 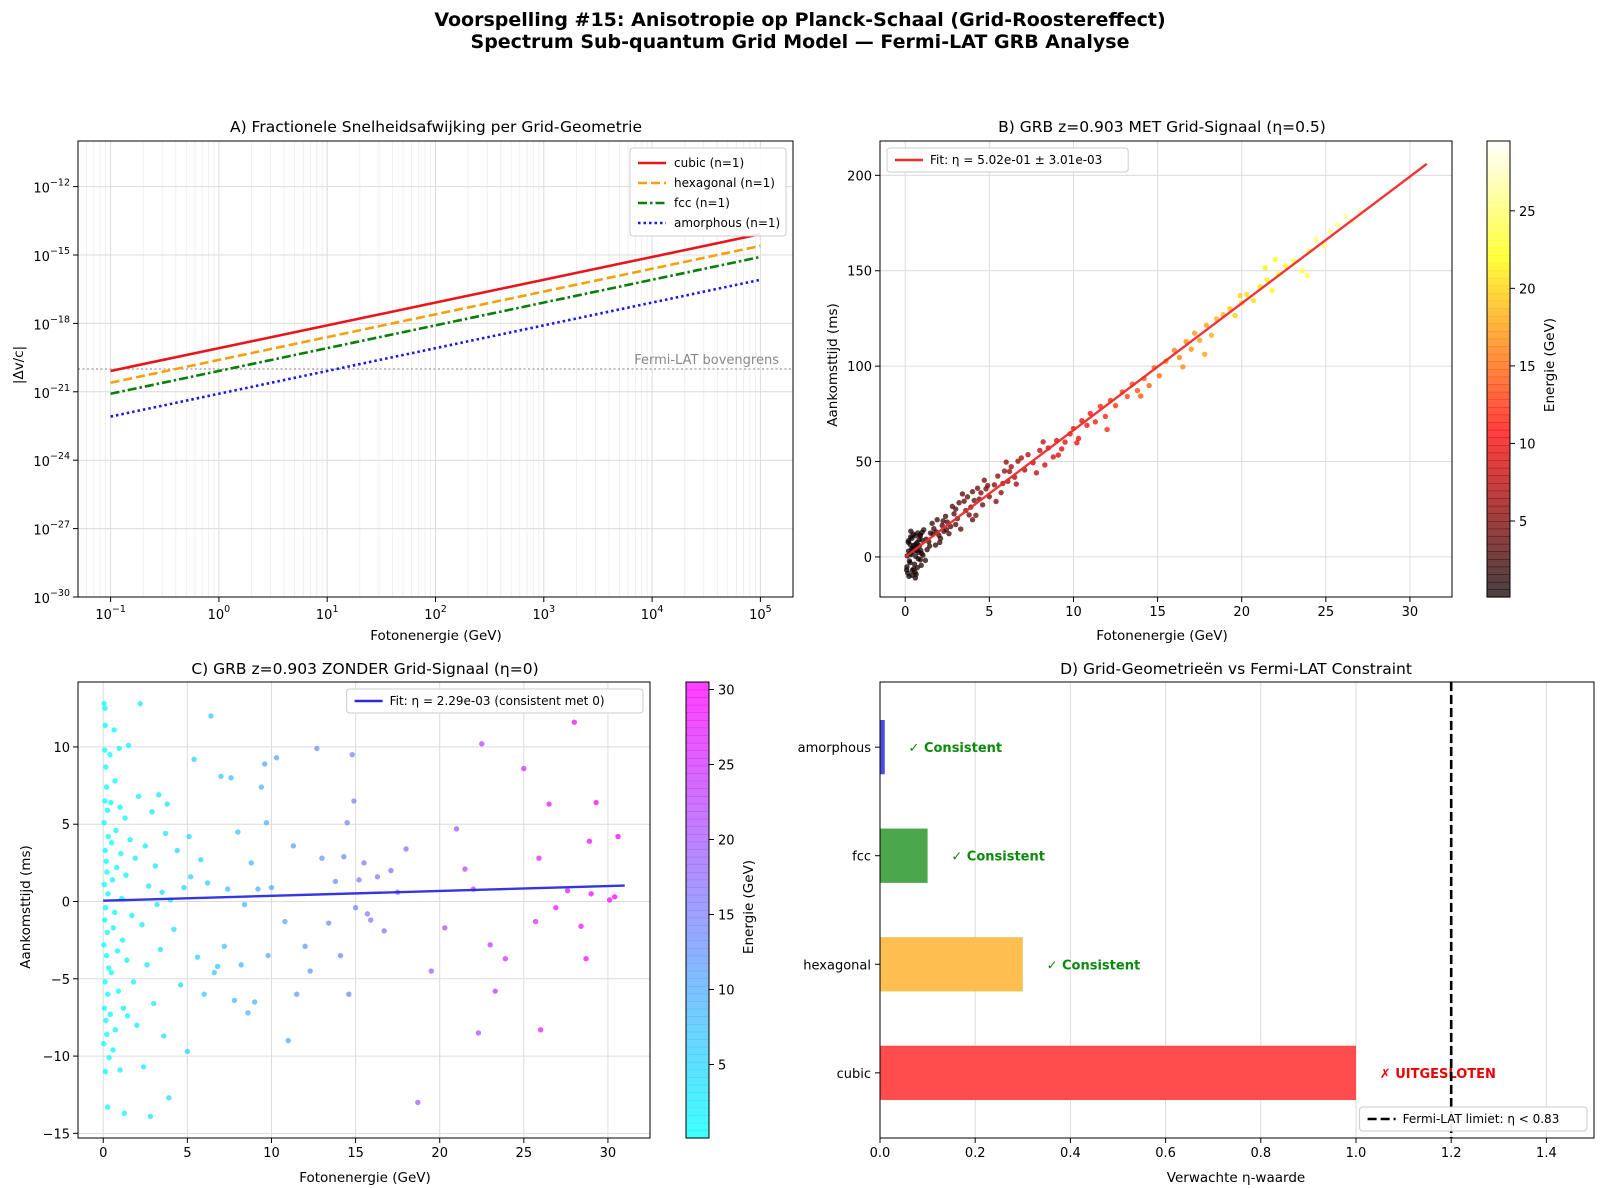 What do you see at coordinates (1260, 1153) in the screenshot?
I see `panel-d-xtick-label: 0.8` at bounding box center [1260, 1153].